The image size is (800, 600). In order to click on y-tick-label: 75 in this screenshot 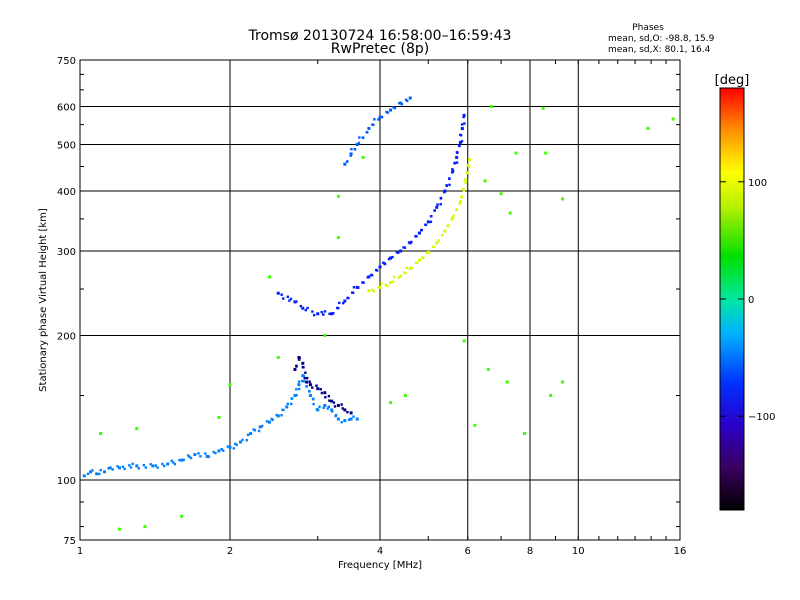, I will do `click(69, 541)`.